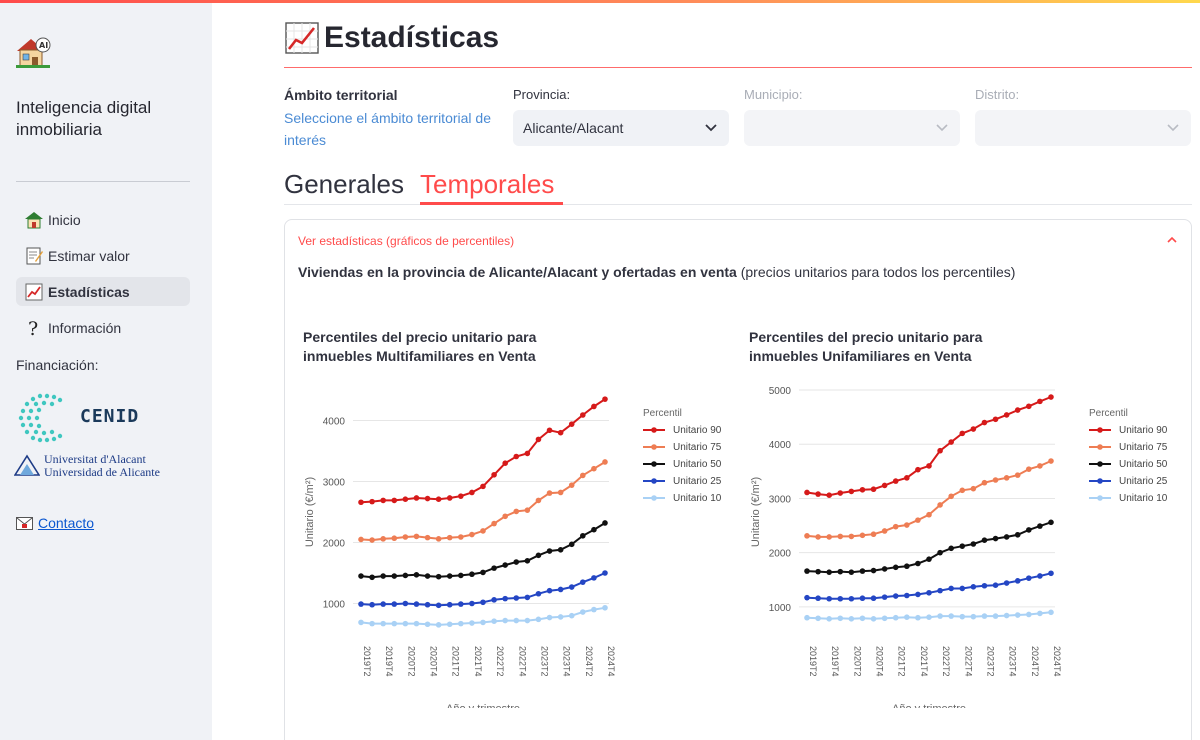  What do you see at coordinates (389, 661) in the screenshot?
I see `x-tick-label: 2019T4` at bounding box center [389, 661].